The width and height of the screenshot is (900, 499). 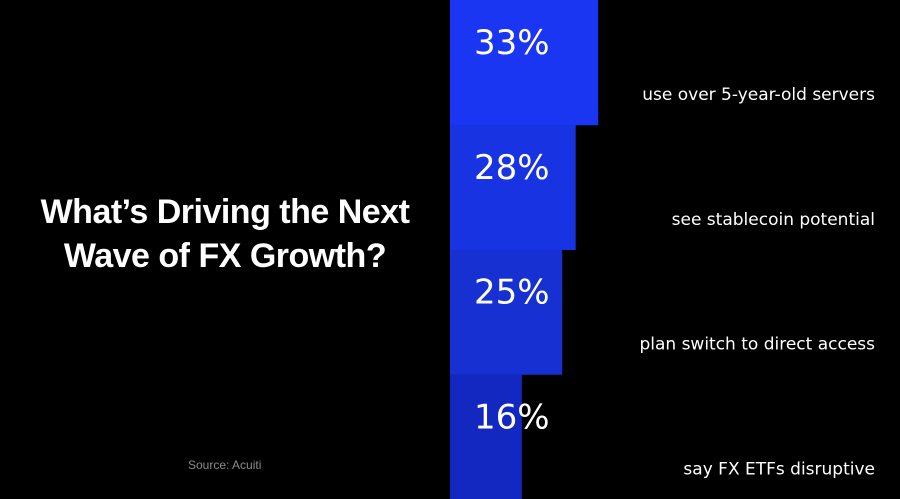 What do you see at coordinates (225, 465) in the screenshot?
I see `source-note: Source: Acuiti` at bounding box center [225, 465].